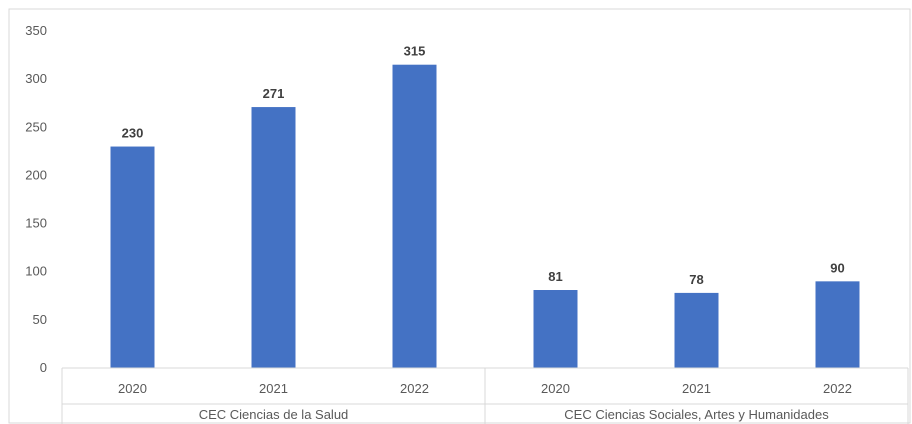 The image size is (912, 424). Describe the element at coordinates (415, 51) in the screenshot. I see `data-label: 315` at that location.